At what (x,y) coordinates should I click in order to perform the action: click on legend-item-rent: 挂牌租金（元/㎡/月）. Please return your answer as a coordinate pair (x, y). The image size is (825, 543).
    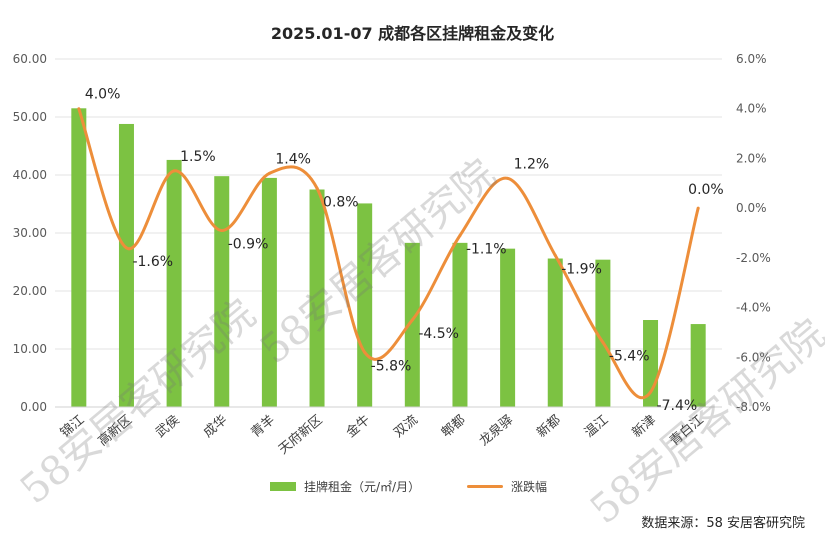
    Looking at the image, I should click on (345, 486).